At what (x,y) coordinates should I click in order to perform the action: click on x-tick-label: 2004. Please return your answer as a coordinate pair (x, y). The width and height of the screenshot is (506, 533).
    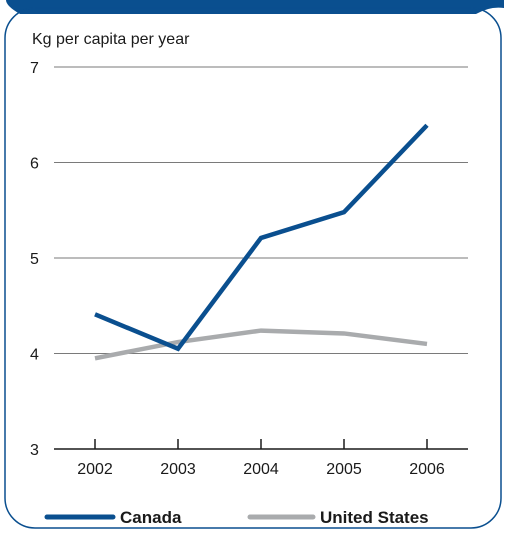
    Looking at the image, I should click on (261, 469).